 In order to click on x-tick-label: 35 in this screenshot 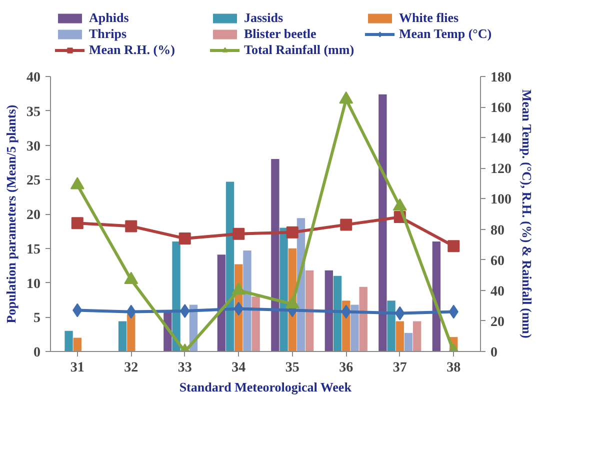, I will do `click(292, 368)`.